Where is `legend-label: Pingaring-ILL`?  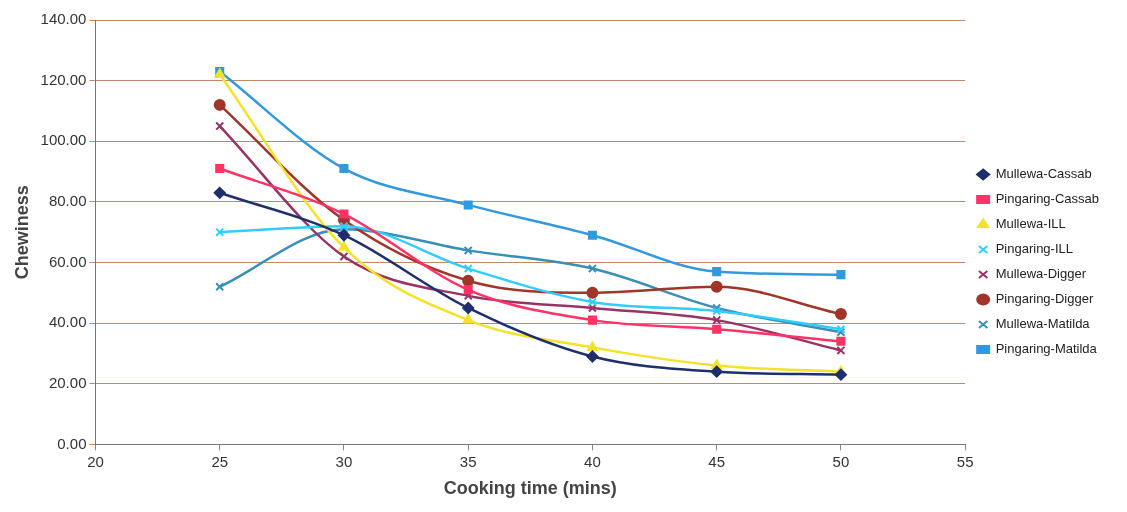
legend-label: Pingaring-ILL is located at coordinates (1034, 249).